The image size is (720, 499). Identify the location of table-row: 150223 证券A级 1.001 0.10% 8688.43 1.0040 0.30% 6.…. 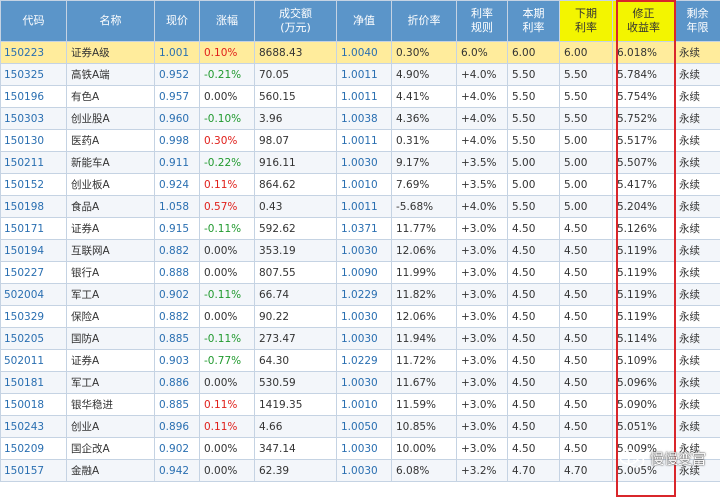
(360, 52).